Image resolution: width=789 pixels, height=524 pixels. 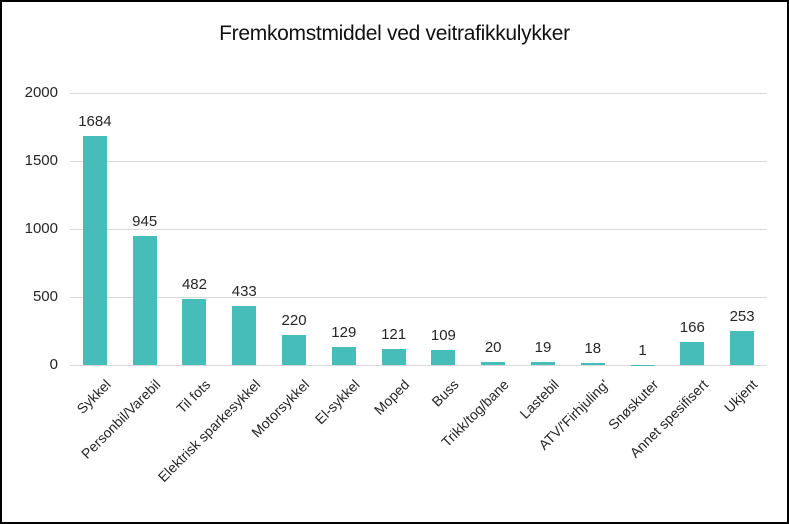 I want to click on bar-value-label: 1, so click(x=642, y=350).